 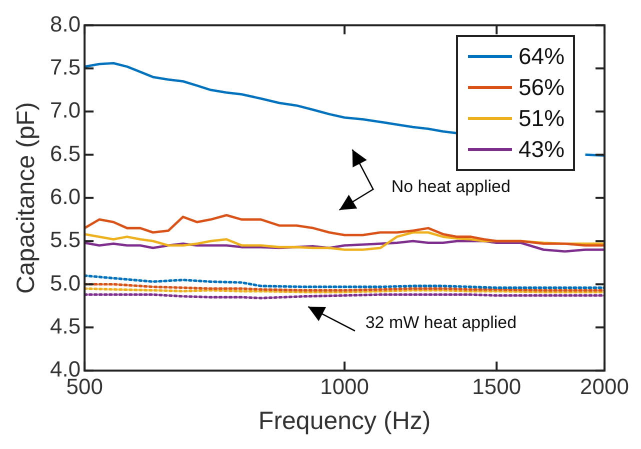 I want to click on annotation: 32 mW heat applied, so click(x=441, y=322).